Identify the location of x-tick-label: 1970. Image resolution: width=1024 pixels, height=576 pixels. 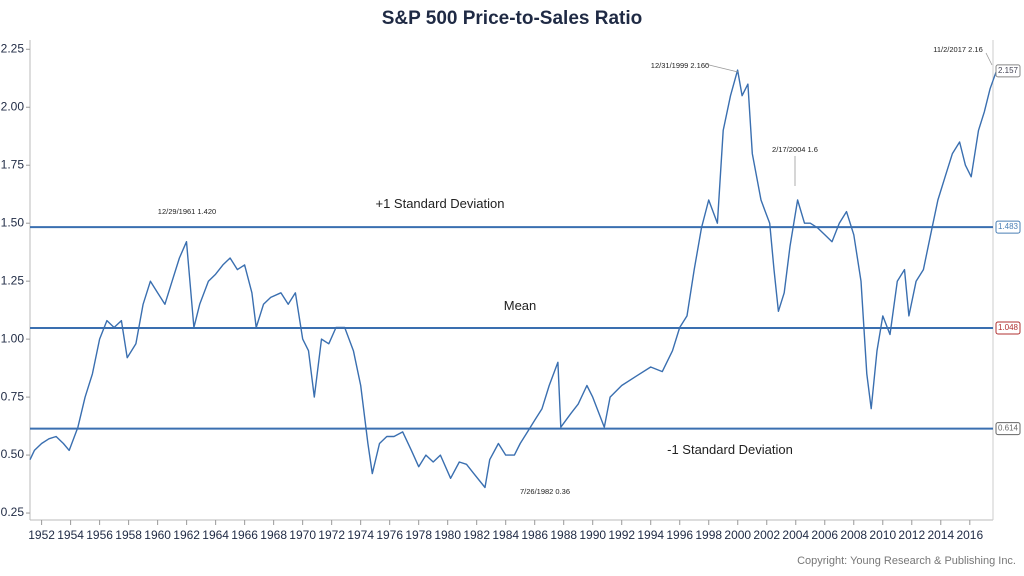
(302, 535).